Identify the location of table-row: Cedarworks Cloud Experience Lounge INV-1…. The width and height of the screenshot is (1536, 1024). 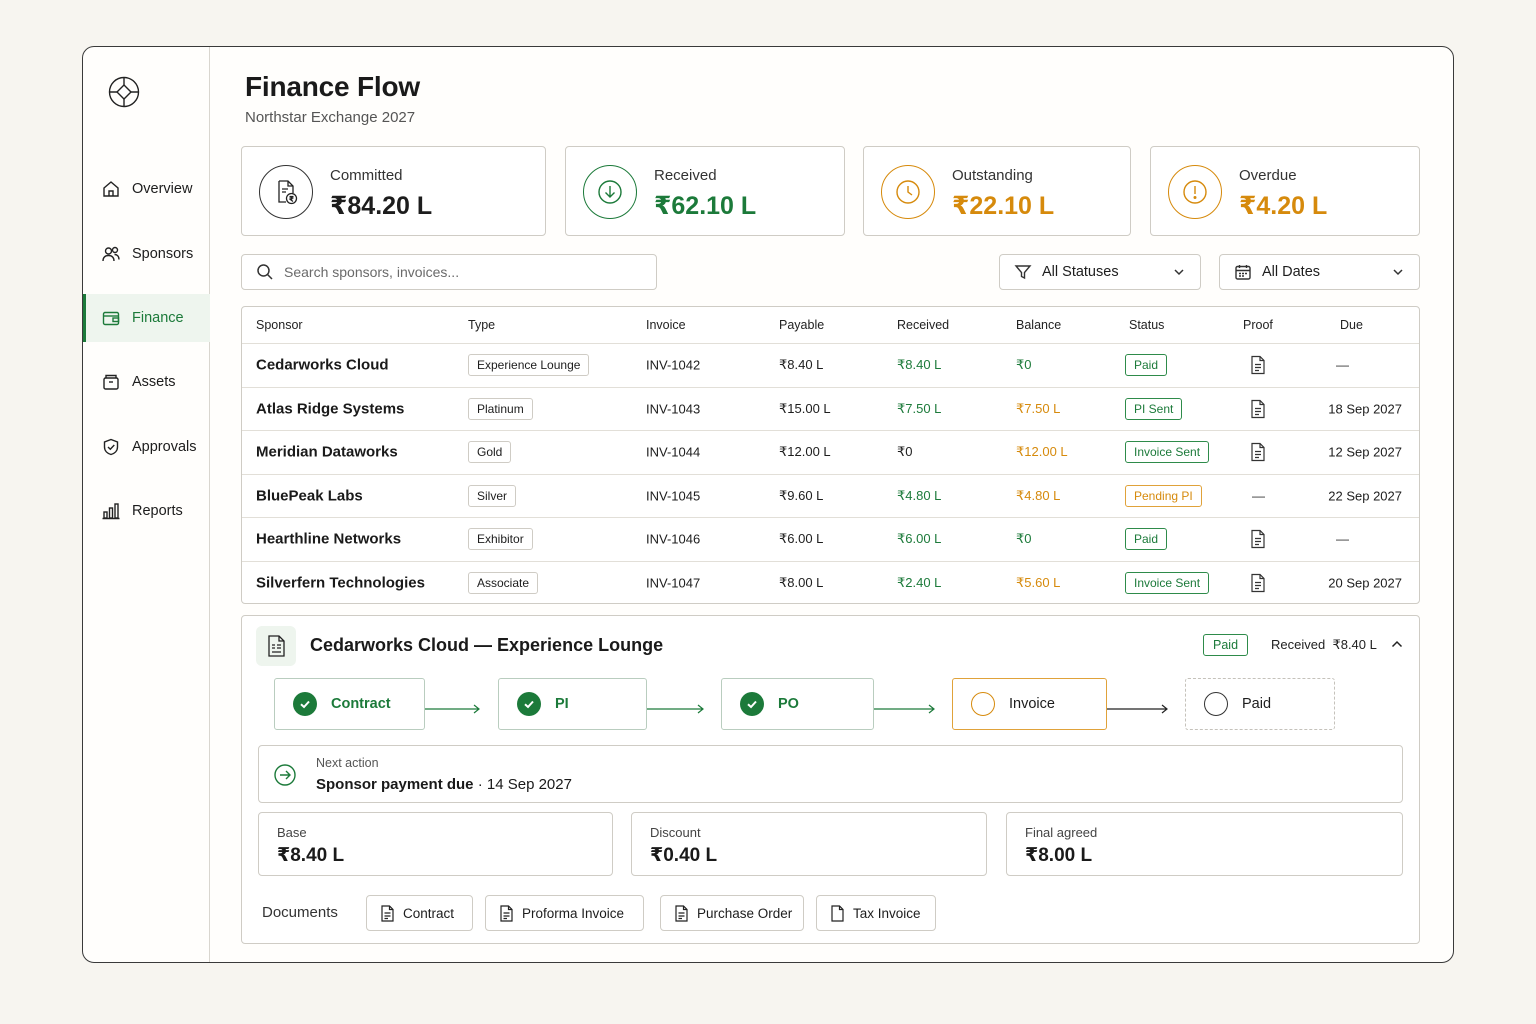
(830, 365).